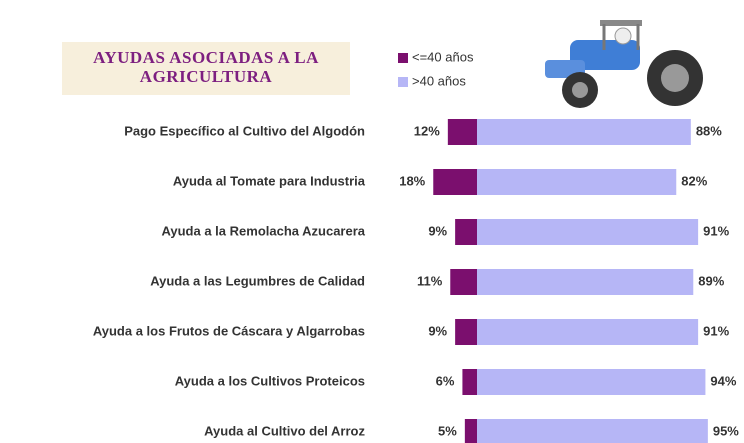 This screenshot has width=744, height=443. What do you see at coordinates (447, 430) in the screenshot?
I see `value-label: 5%` at bounding box center [447, 430].